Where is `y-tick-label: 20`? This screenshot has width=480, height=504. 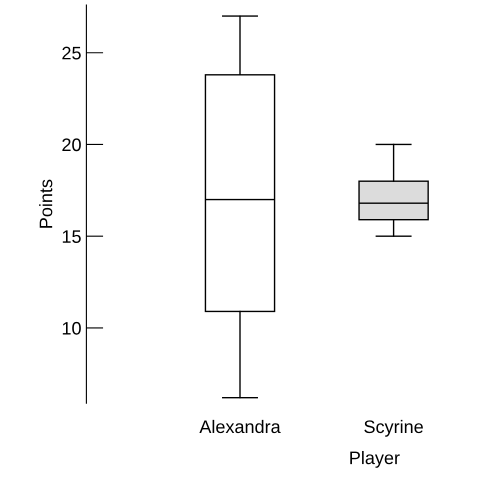 y-tick-label: 20 is located at coordinates (71, 145).